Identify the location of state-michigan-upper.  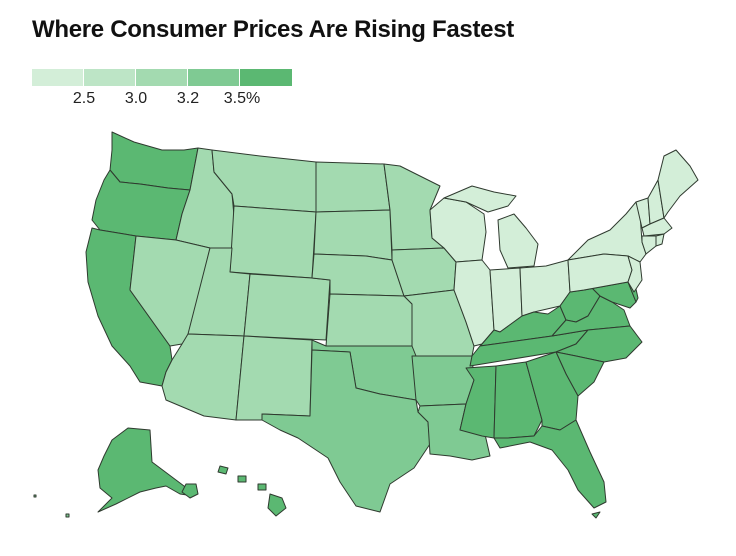
(480, 199).